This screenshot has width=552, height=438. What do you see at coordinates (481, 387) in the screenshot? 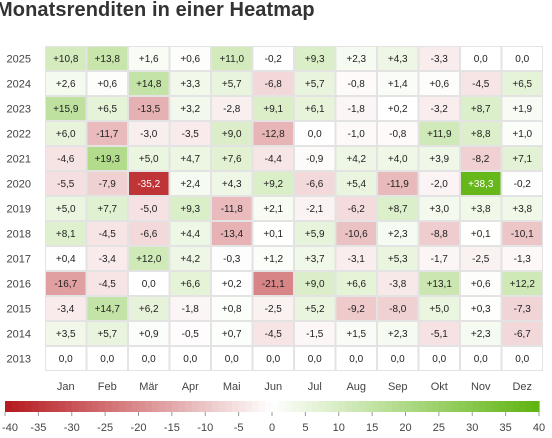
I see `month-tick-label: Nov` at bounding box center [481, 387].